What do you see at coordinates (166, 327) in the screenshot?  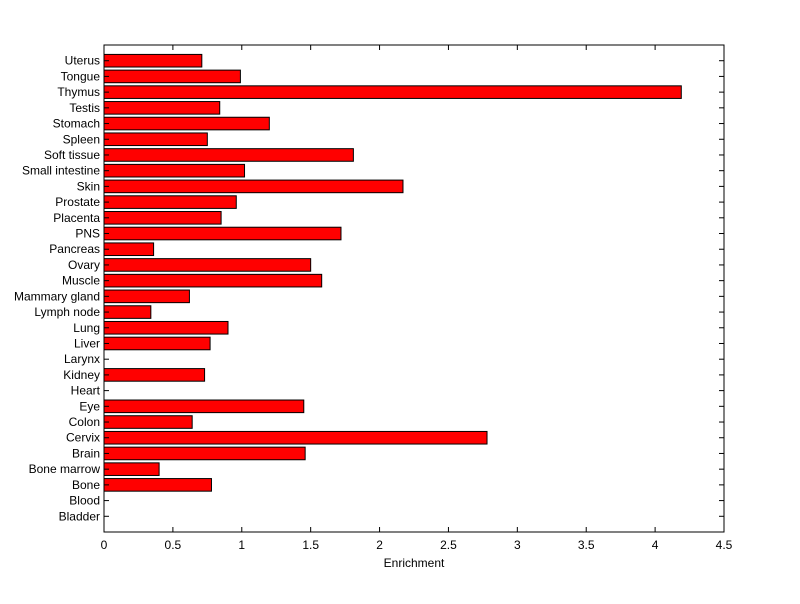 I see `bar-lung` at bounding box center [166, 327].